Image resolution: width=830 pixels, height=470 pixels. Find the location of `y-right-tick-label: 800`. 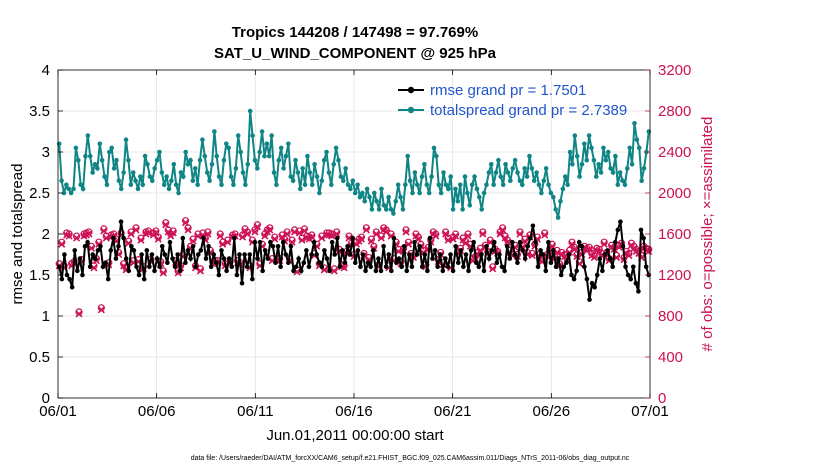

y-right-tick-label: 800 is located at coordinates (670, 316).